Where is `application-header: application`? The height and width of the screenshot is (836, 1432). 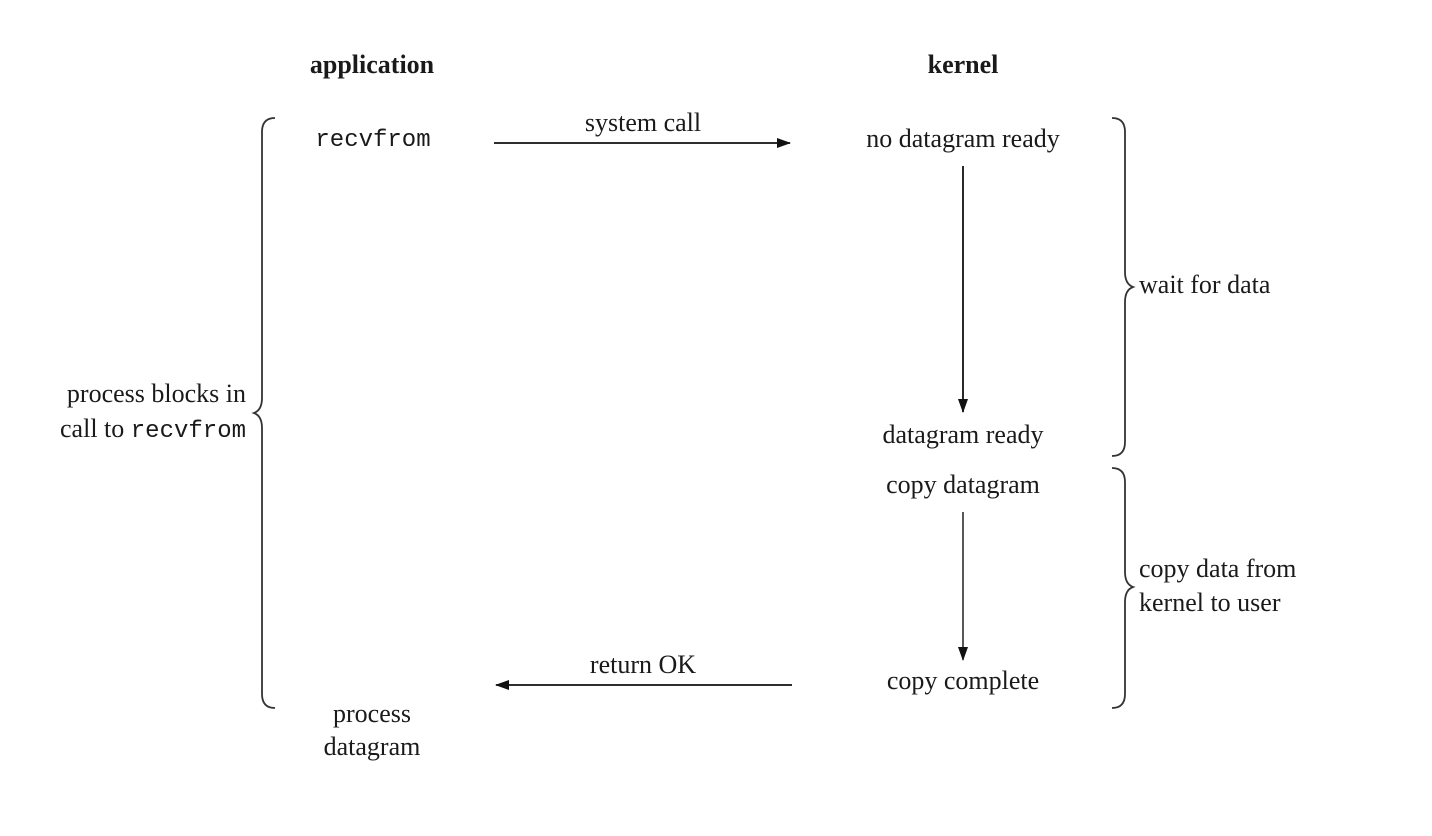 application-header: application is located at coordinates (372, 64).